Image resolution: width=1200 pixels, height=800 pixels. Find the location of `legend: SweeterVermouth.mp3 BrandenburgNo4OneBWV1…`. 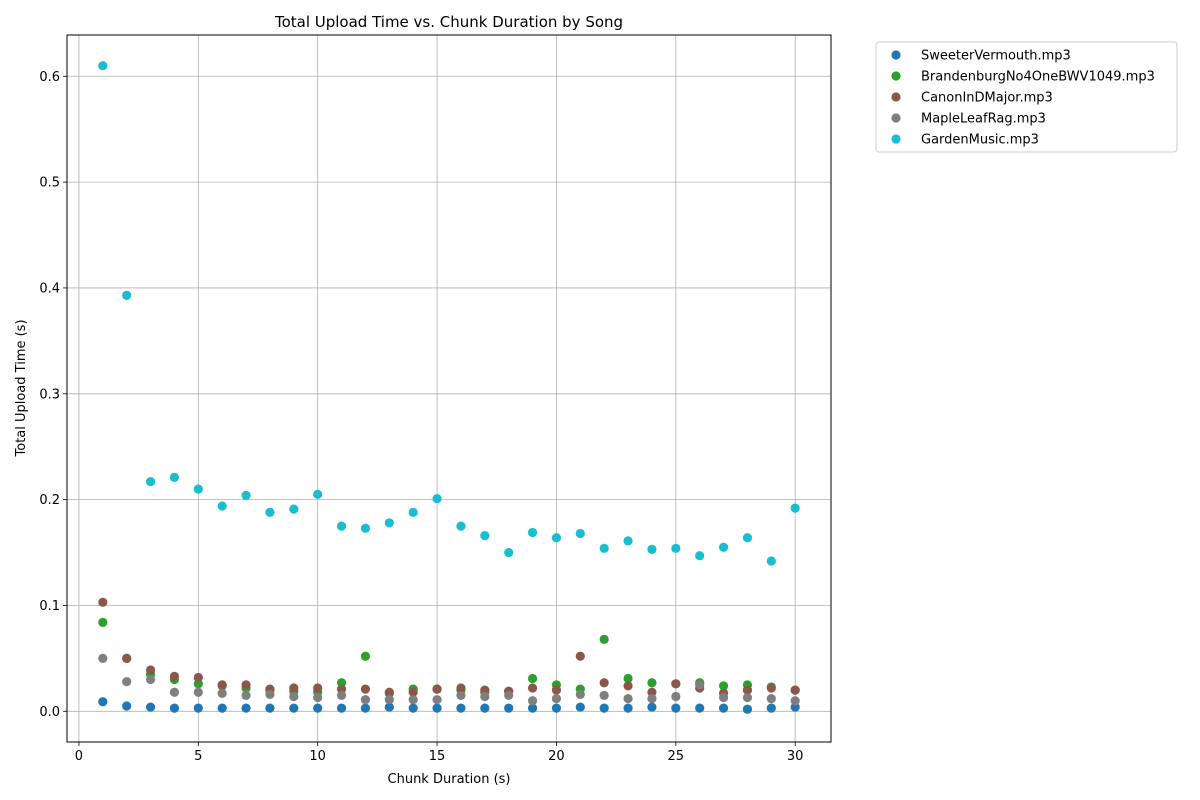

legend: SweeterVermouth.mp3 BrandenburgNo4OneBWV1… is located at coordinates (1026, 97).